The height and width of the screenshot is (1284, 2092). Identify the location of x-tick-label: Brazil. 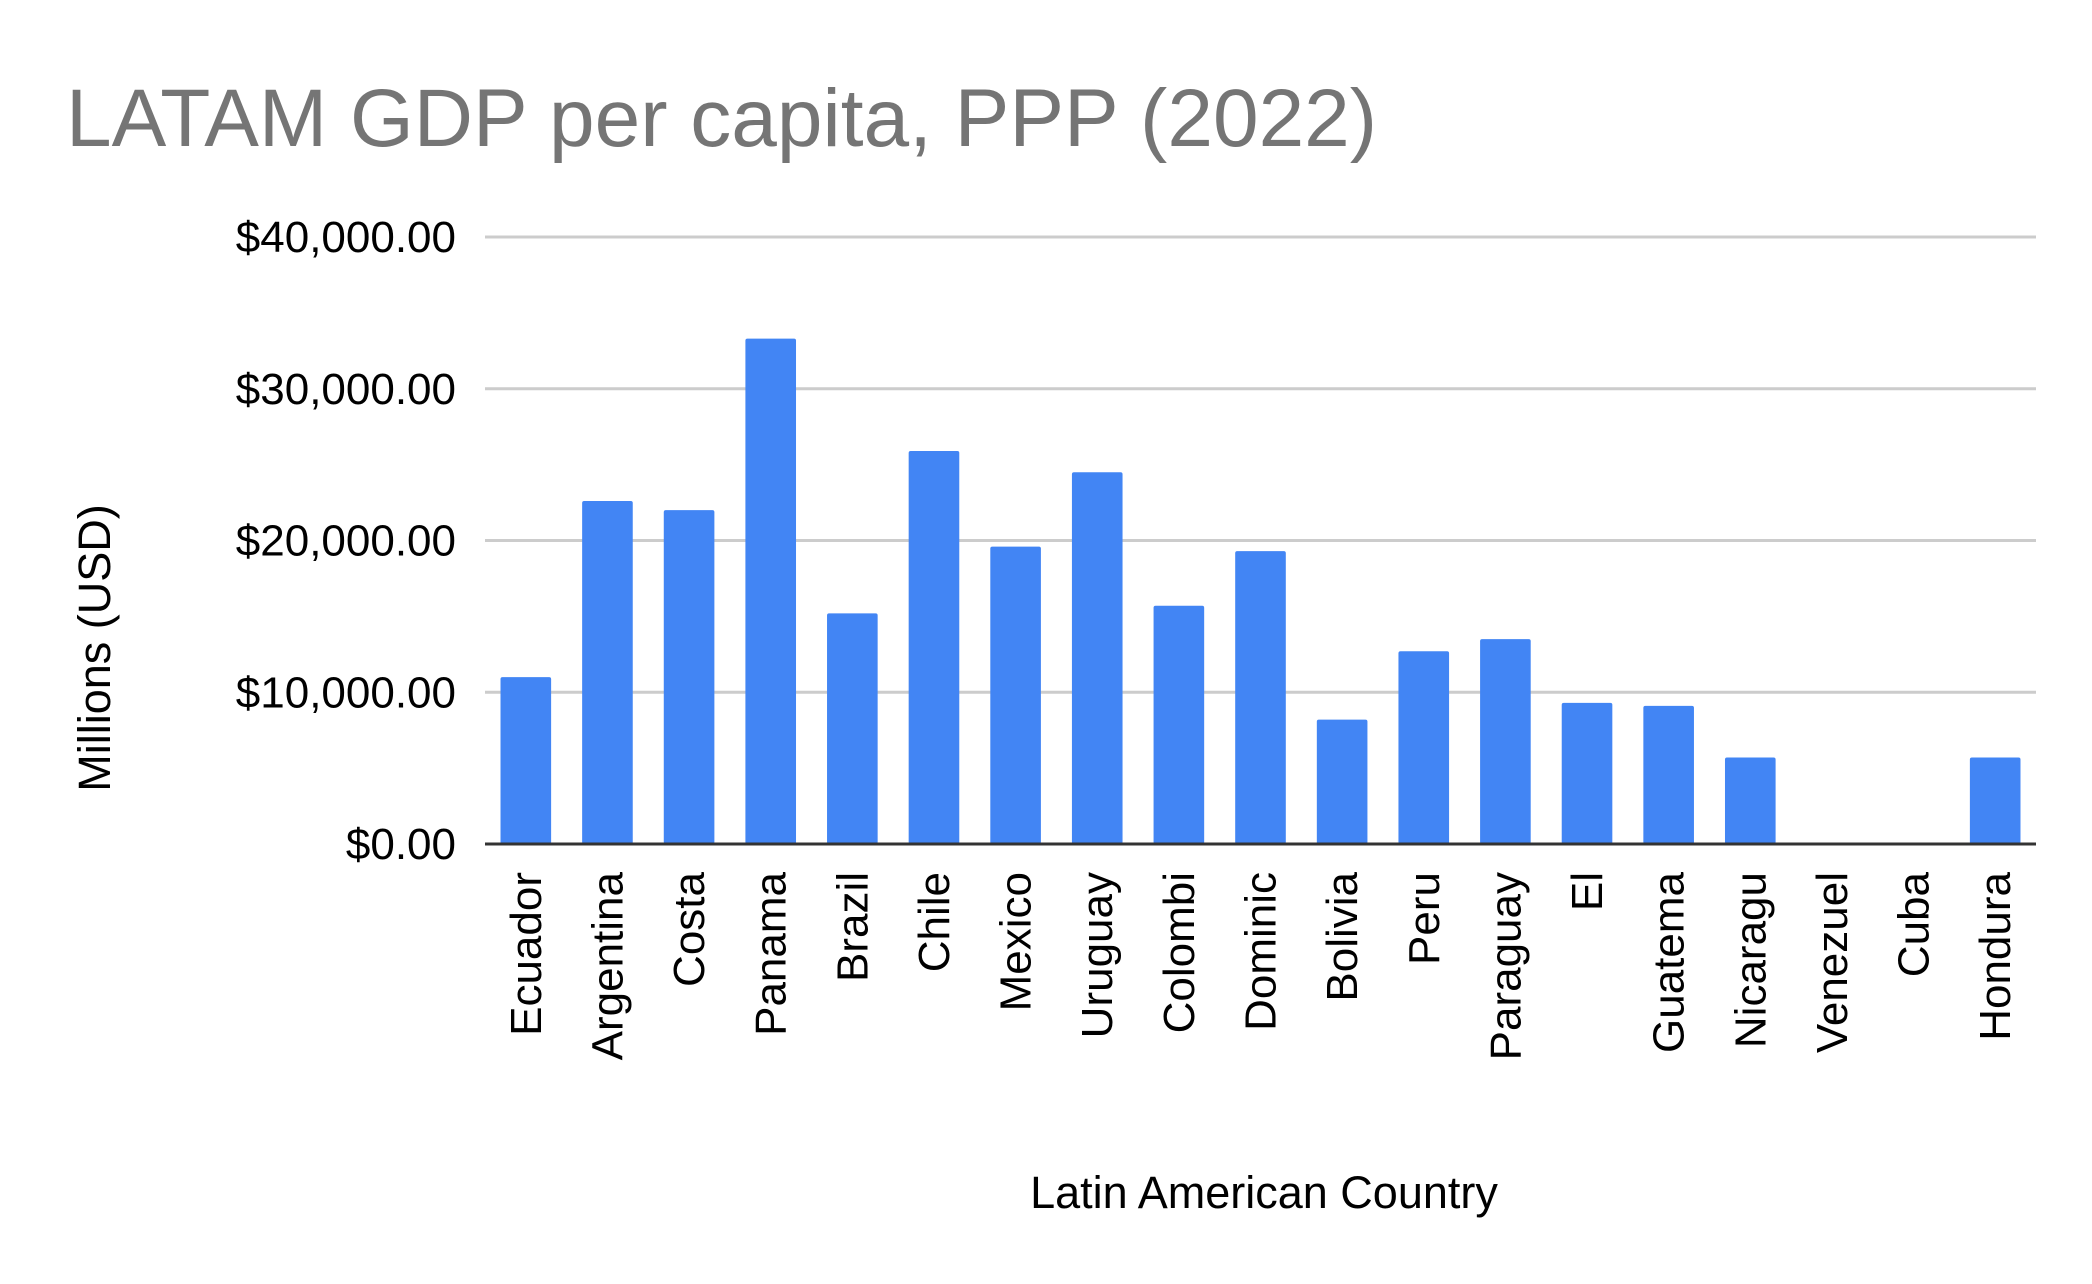
(852, 927).